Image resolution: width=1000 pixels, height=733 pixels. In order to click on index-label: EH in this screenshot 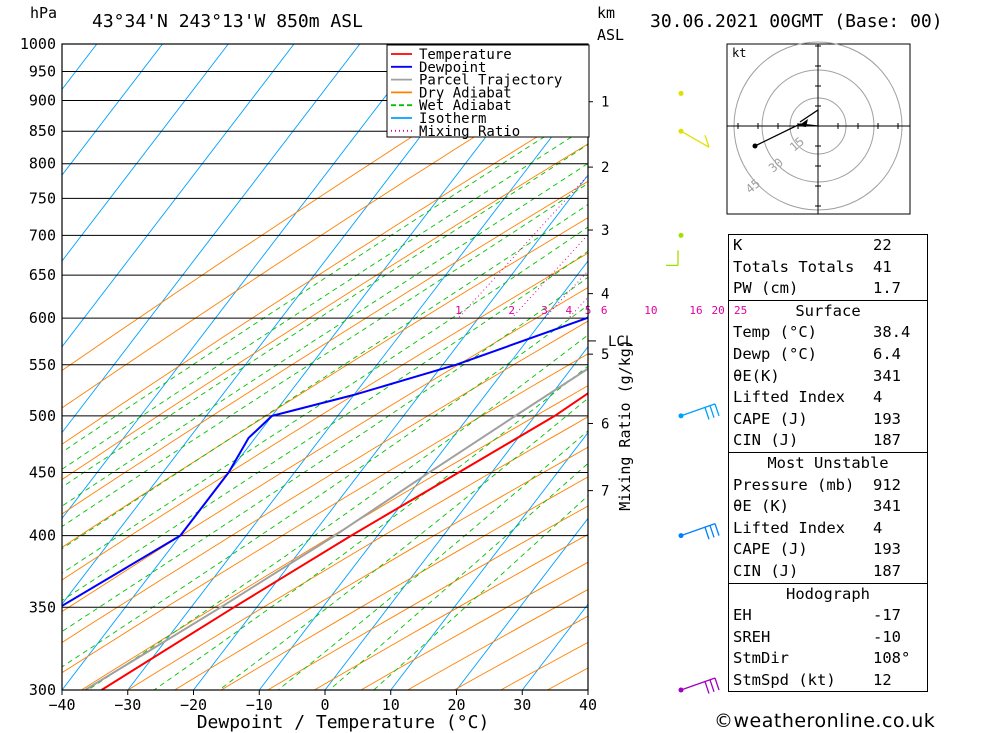, I will do `click(742, 615)`.